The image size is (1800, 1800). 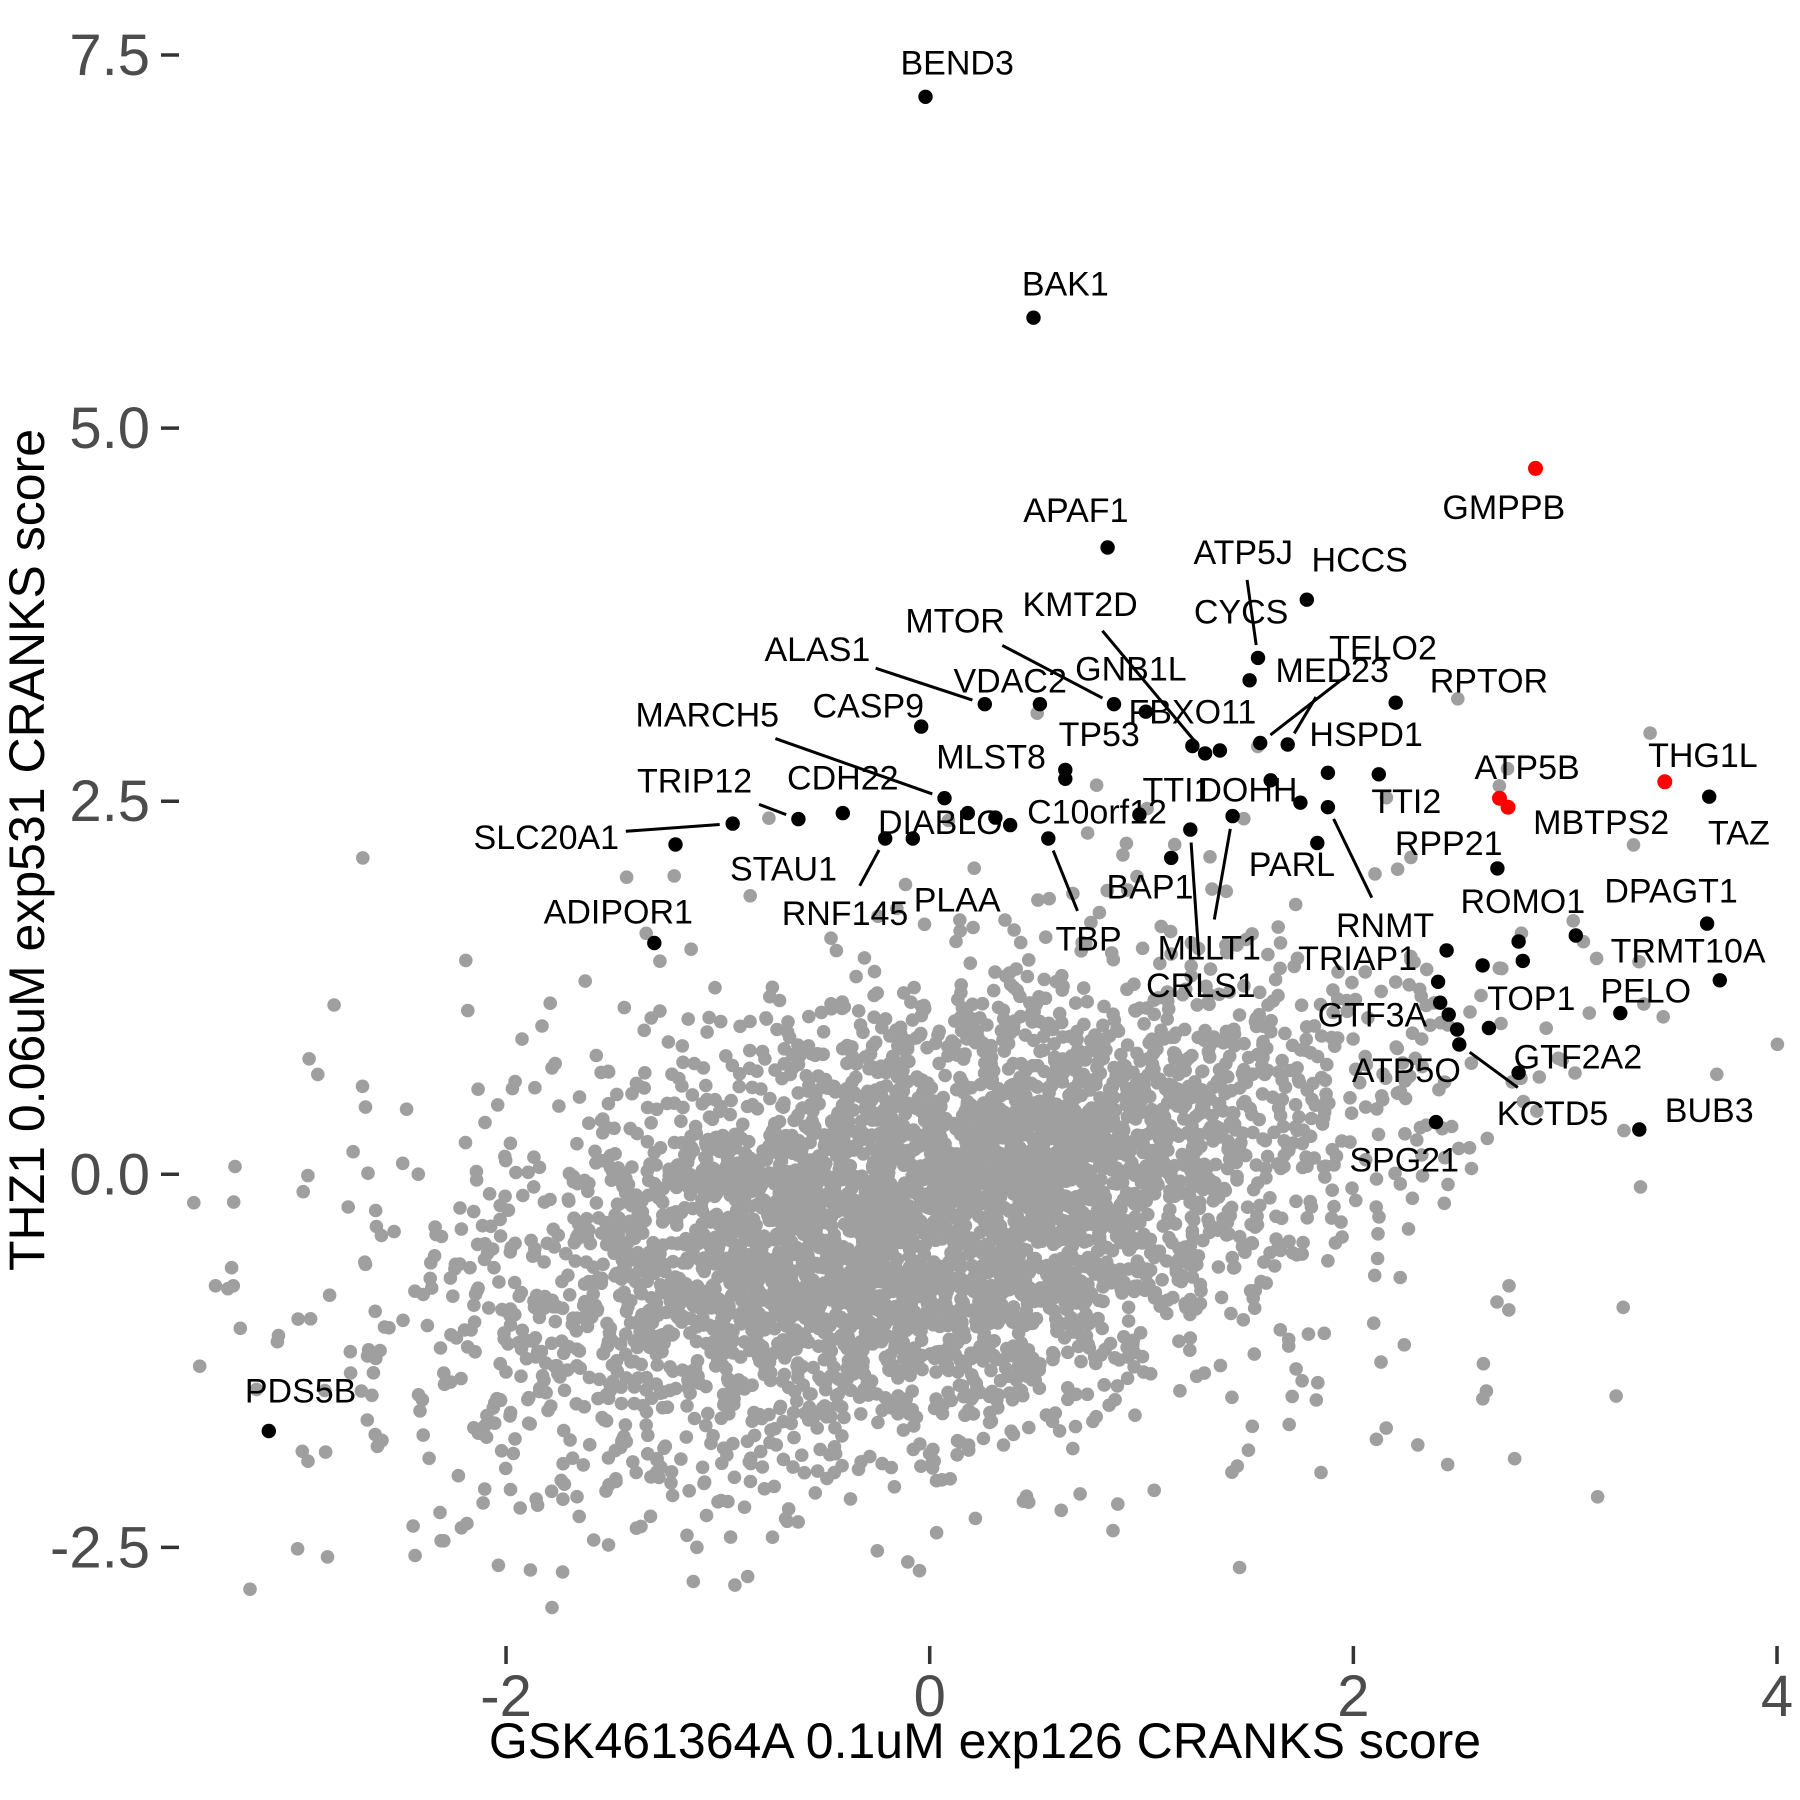 What do you see at coordinates (1373, 1016) in the screenshot?
I see `gene-label-GTF3A: GTF3A` at bounding box center [1373, 1016].